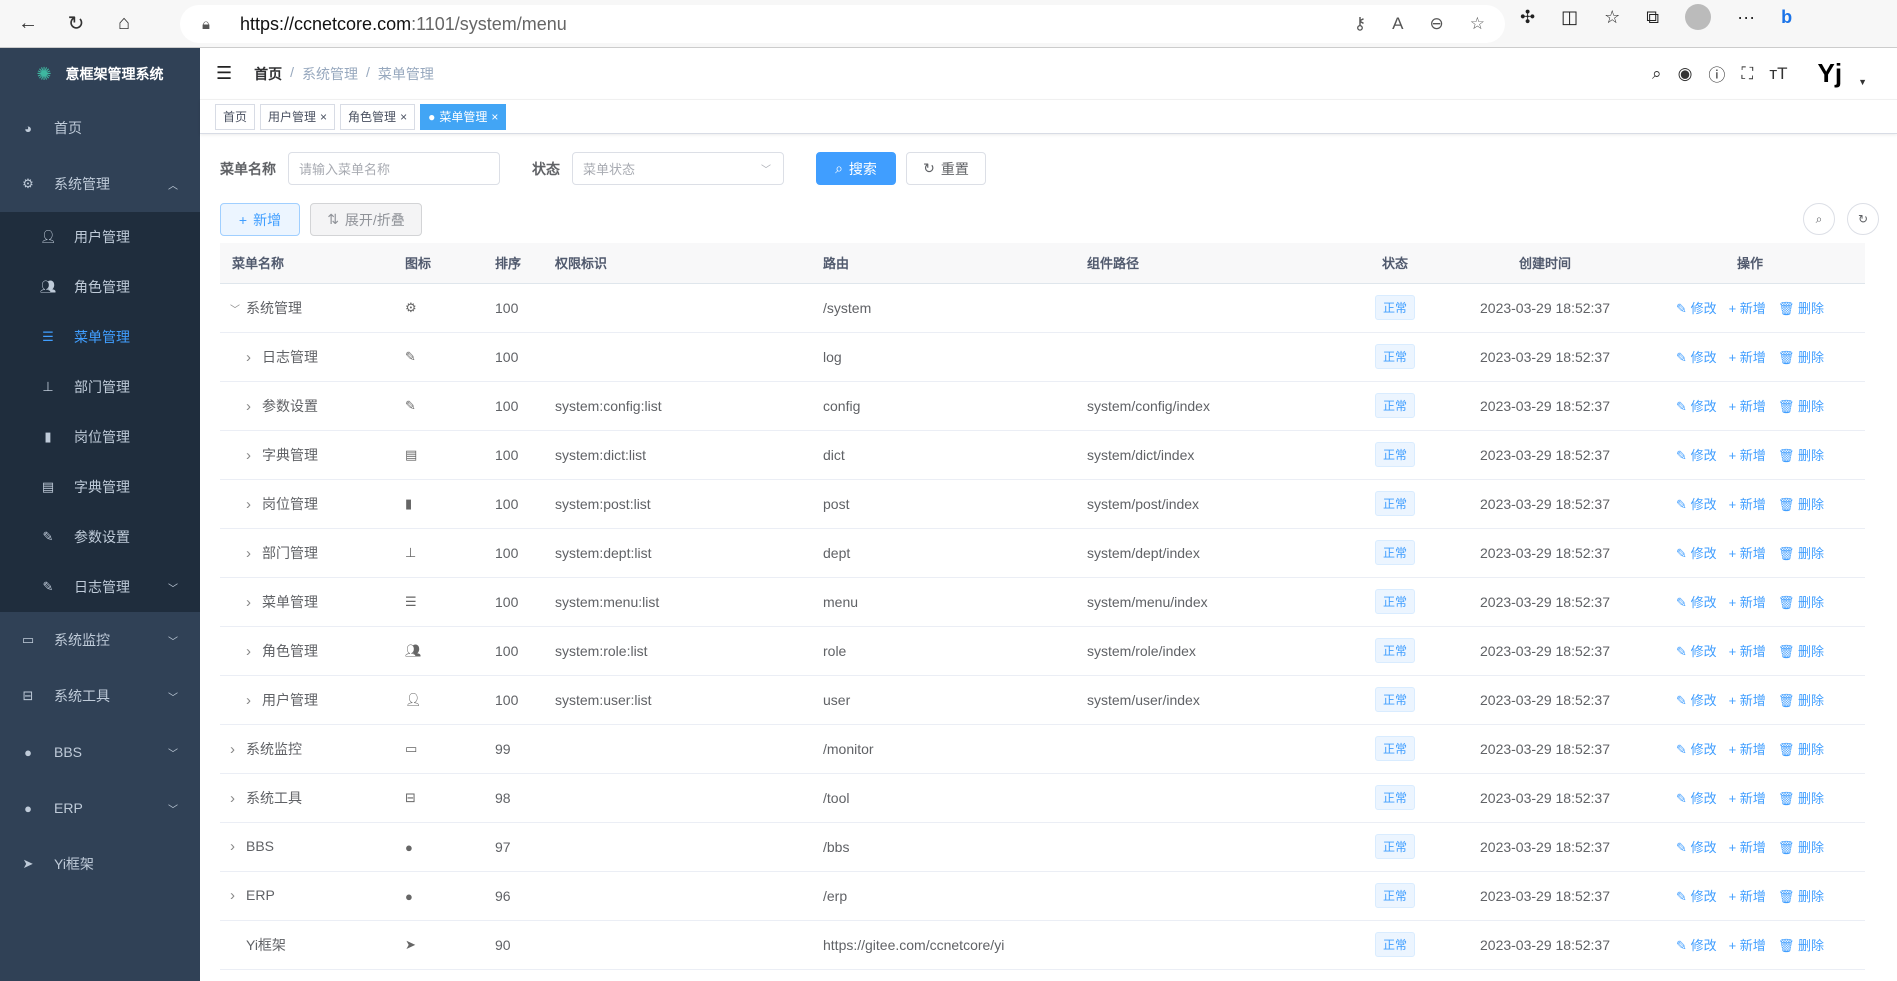  What do you see at coordinates (1819, 219) in the screenshot?
I see `toggle-search-button: ⌕` at bounding box center [1819, 219].